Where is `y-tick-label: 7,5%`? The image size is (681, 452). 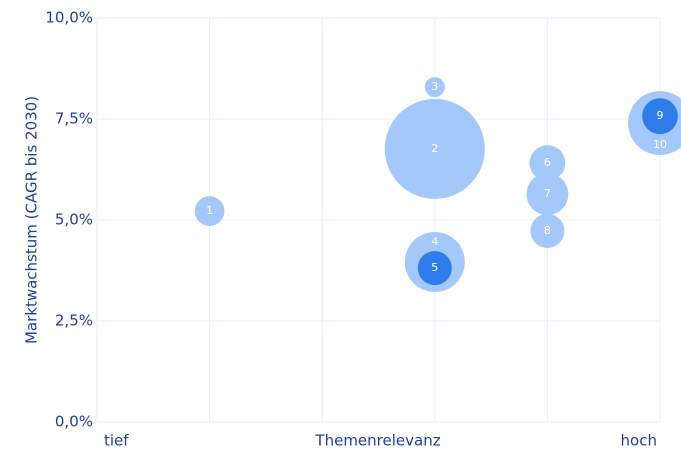
y-tick-label: 7,5% is located at coordinates (74, 119).